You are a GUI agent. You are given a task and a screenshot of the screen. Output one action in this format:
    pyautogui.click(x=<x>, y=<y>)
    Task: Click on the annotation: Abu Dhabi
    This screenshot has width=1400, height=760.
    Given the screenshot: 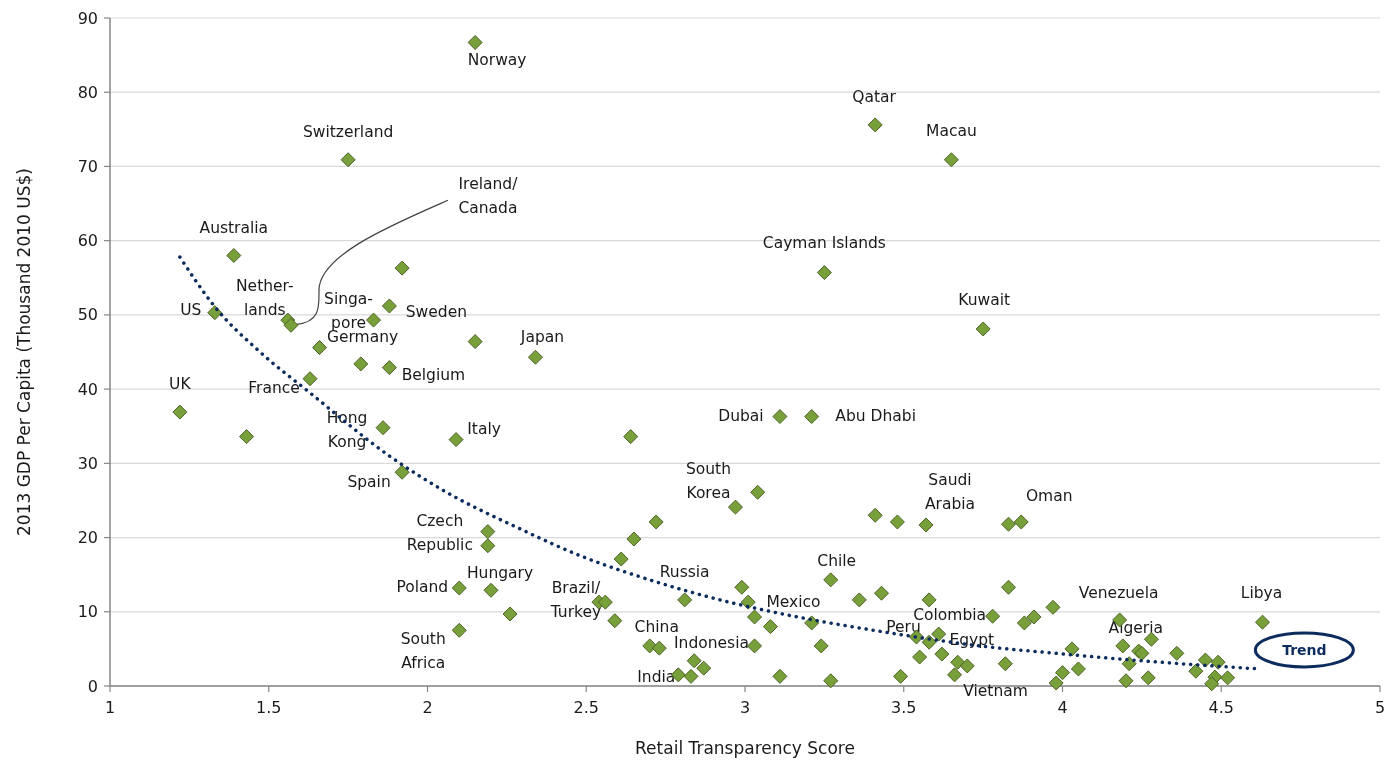 What is the action you would take?
    pyautogui.click(x=875, y=415)
    